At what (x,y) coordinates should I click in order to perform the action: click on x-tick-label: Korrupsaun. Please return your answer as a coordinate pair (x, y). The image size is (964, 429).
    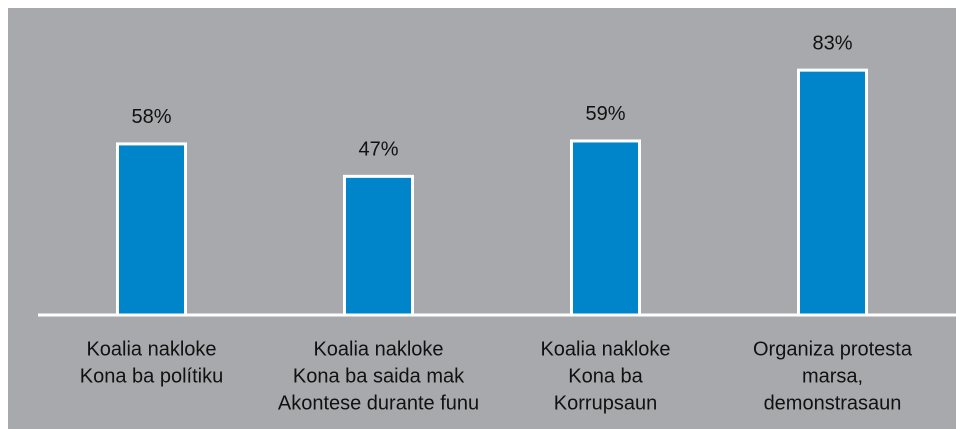
    Looking at the image, I should click on (605, 403).